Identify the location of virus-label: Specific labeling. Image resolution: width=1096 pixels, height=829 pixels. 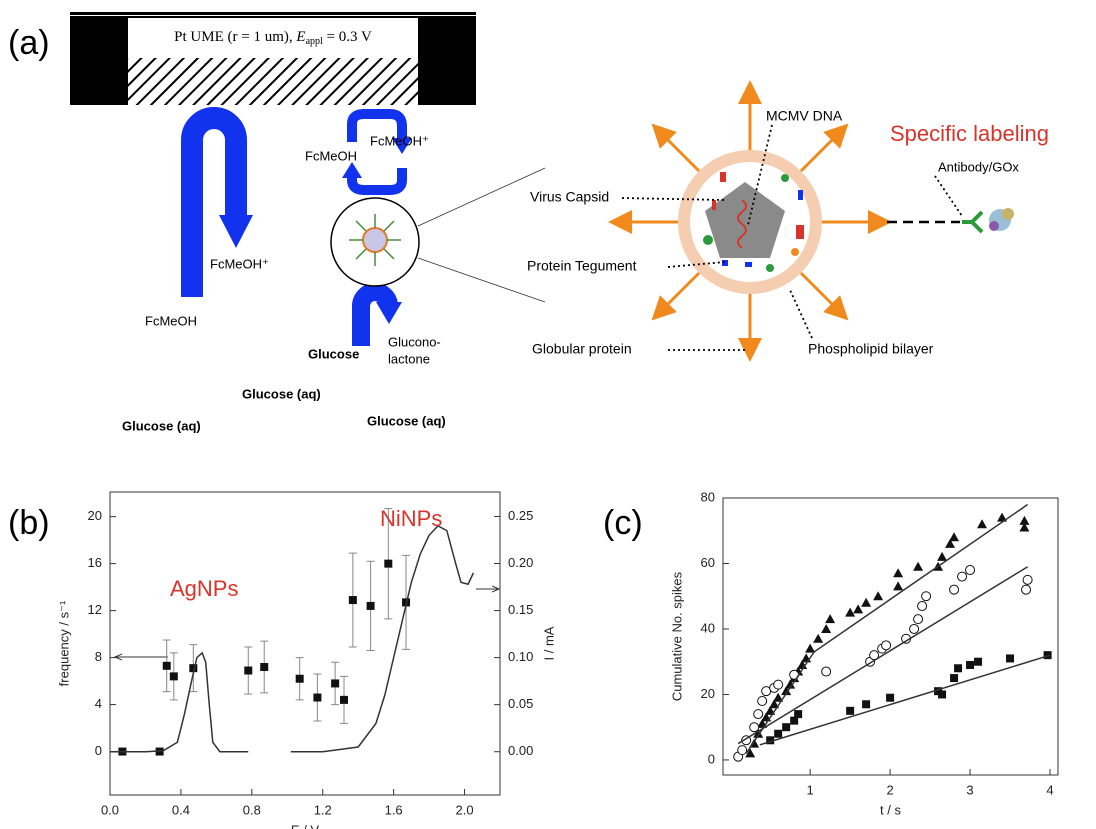
(969, 133).